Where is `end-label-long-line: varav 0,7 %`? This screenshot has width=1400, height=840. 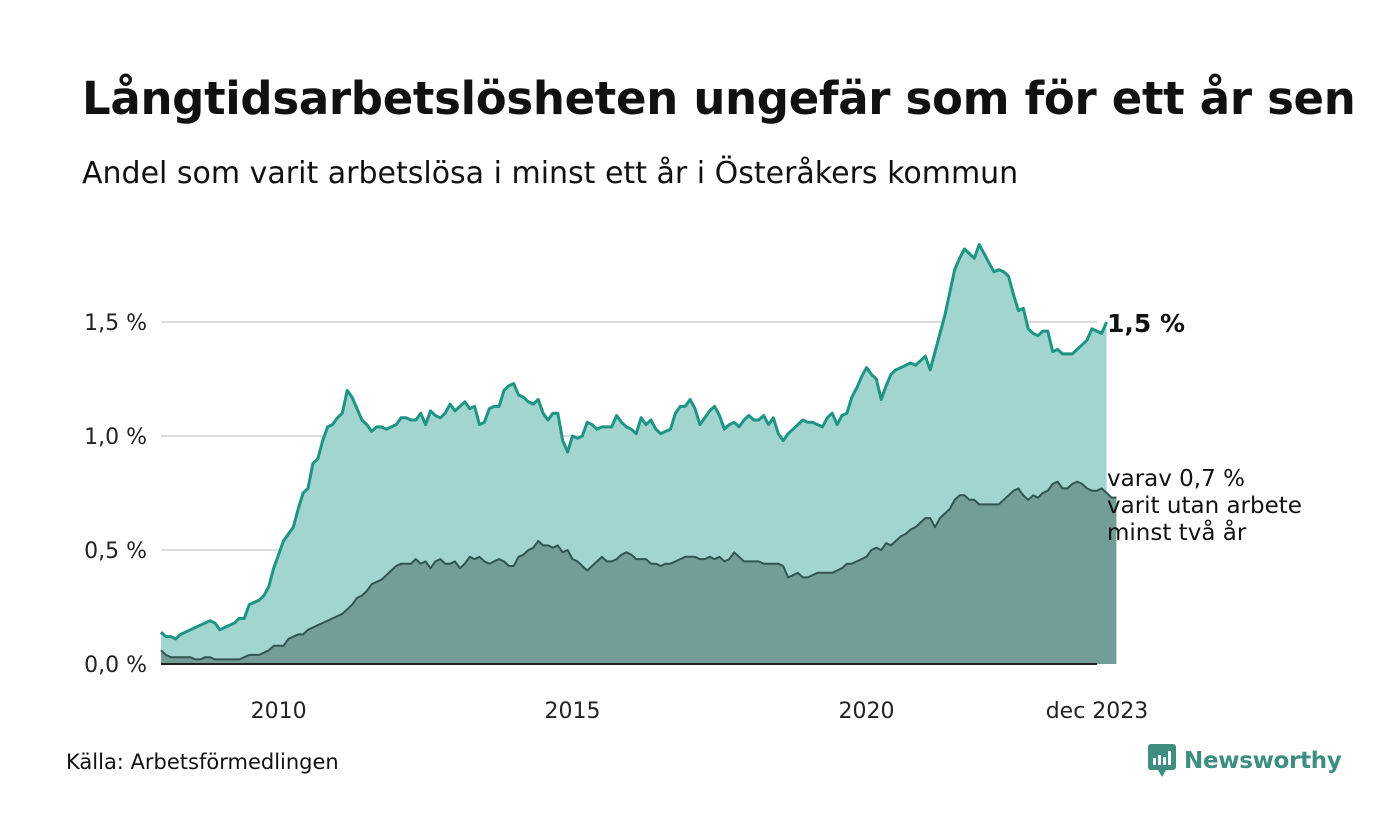
end-label-long-line: varav 0,7 % is located at coordinates (1176, 479).